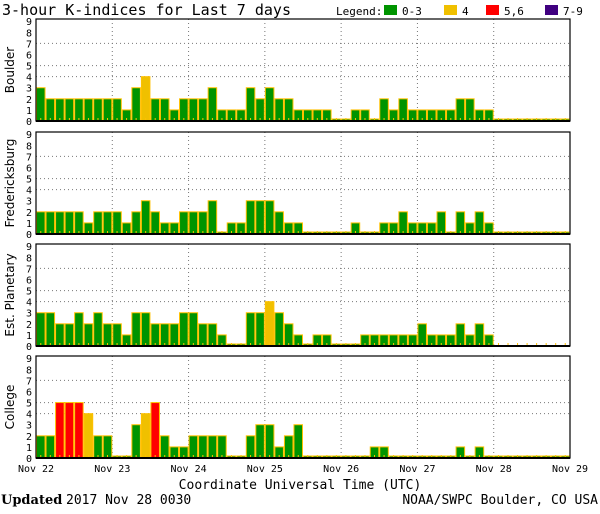 This screenshot has height=514, width=600. Describe the element at coordinates (300, 485) in the screenshot. I see `x-axis-label: Coordinate Universal Time (UTC)` at that location.